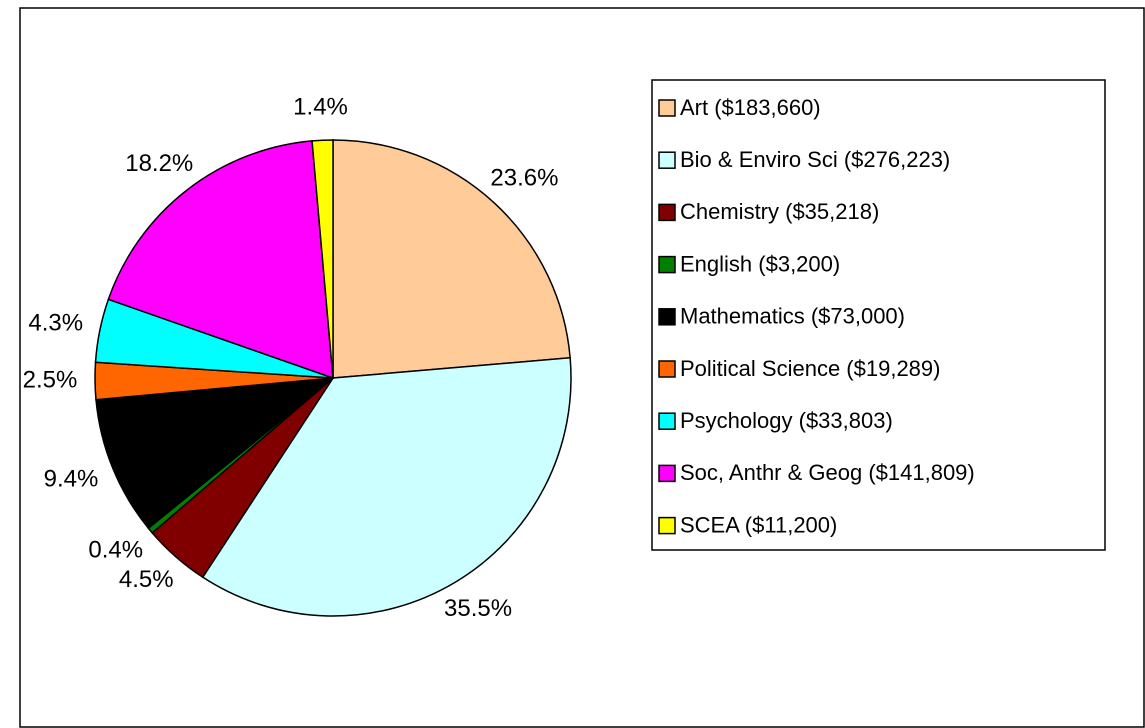  I want to click on legend-label: Art ($183,660), so click(750, 107).